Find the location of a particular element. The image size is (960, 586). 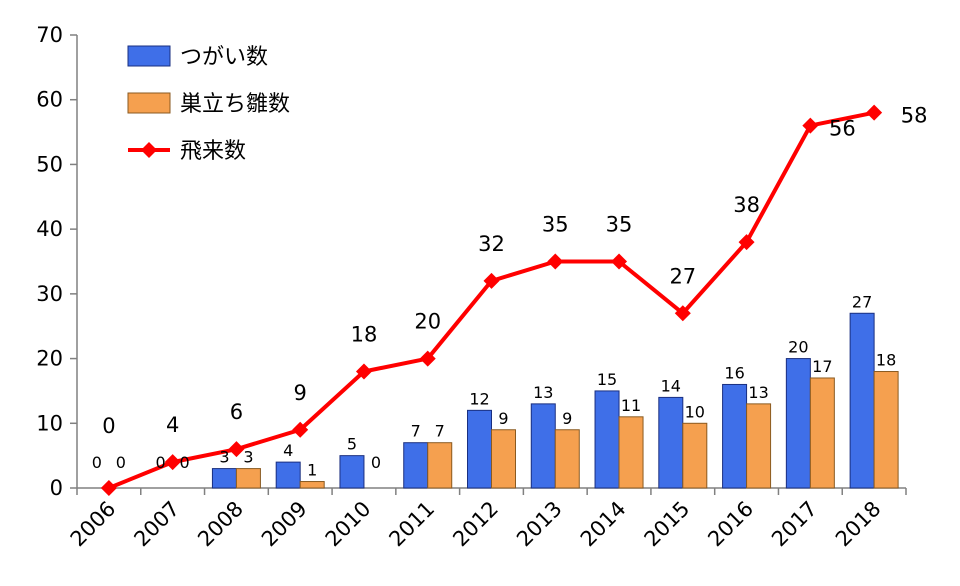

y-tick-label: 60 is located at coordinates (49, 100).